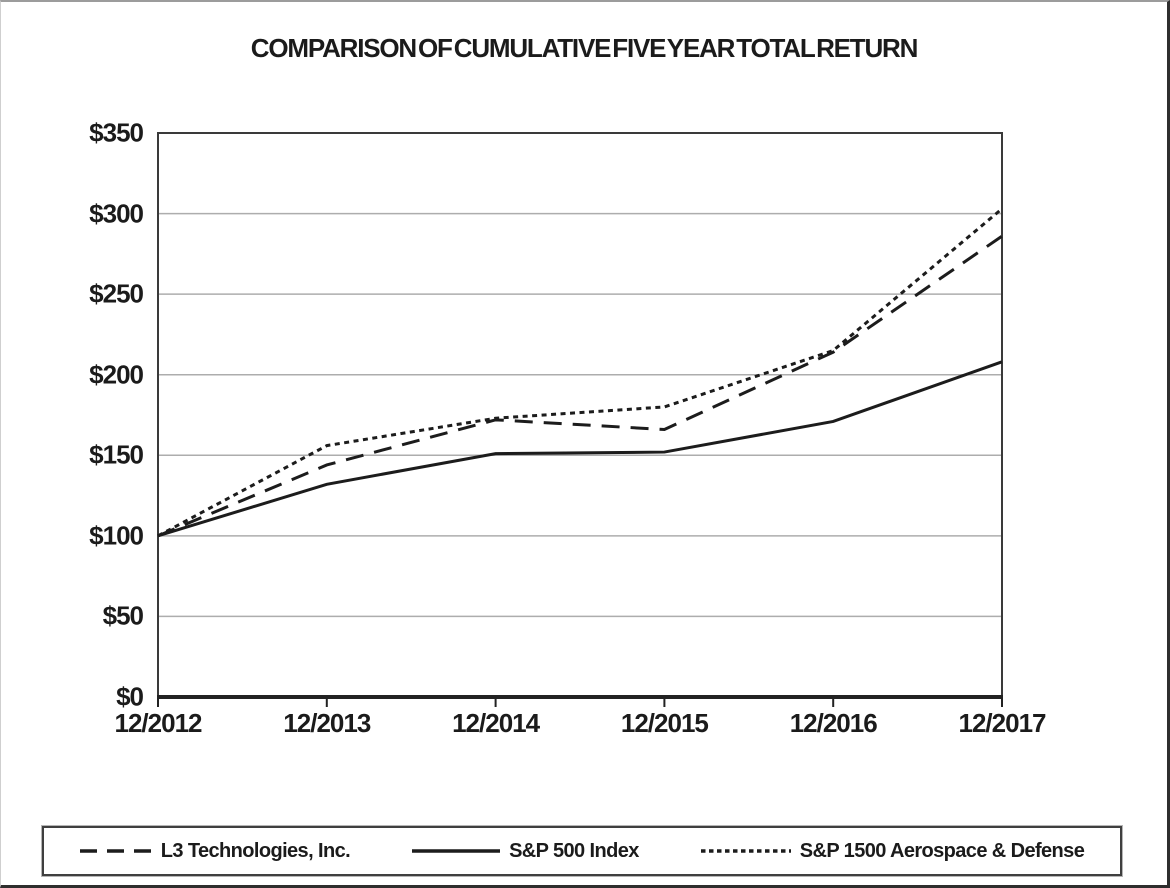  What do you see at coordinates (116, 213) in the screenshot?
I see `y-tick-label-300: $300` at bounding box center [116, 213].